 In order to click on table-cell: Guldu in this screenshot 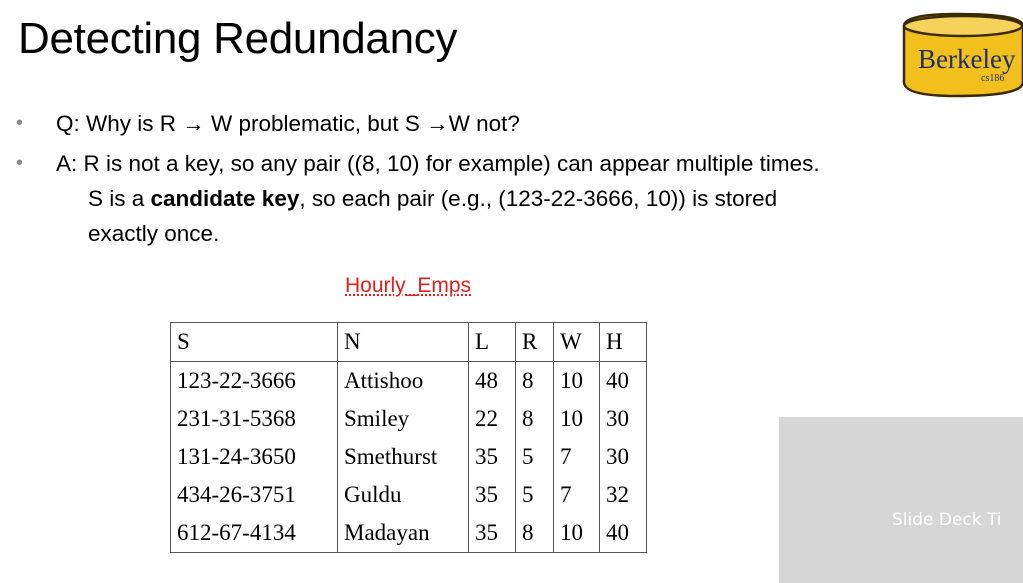, I will do `click(403, 495)`.